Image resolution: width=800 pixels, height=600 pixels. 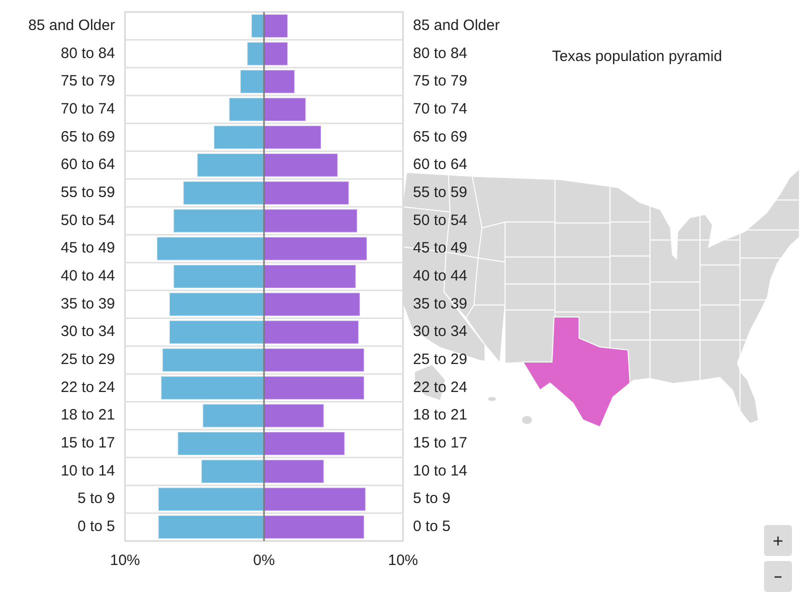 I want to click on category-label: 45 to 49, so click(x=440, y=248).